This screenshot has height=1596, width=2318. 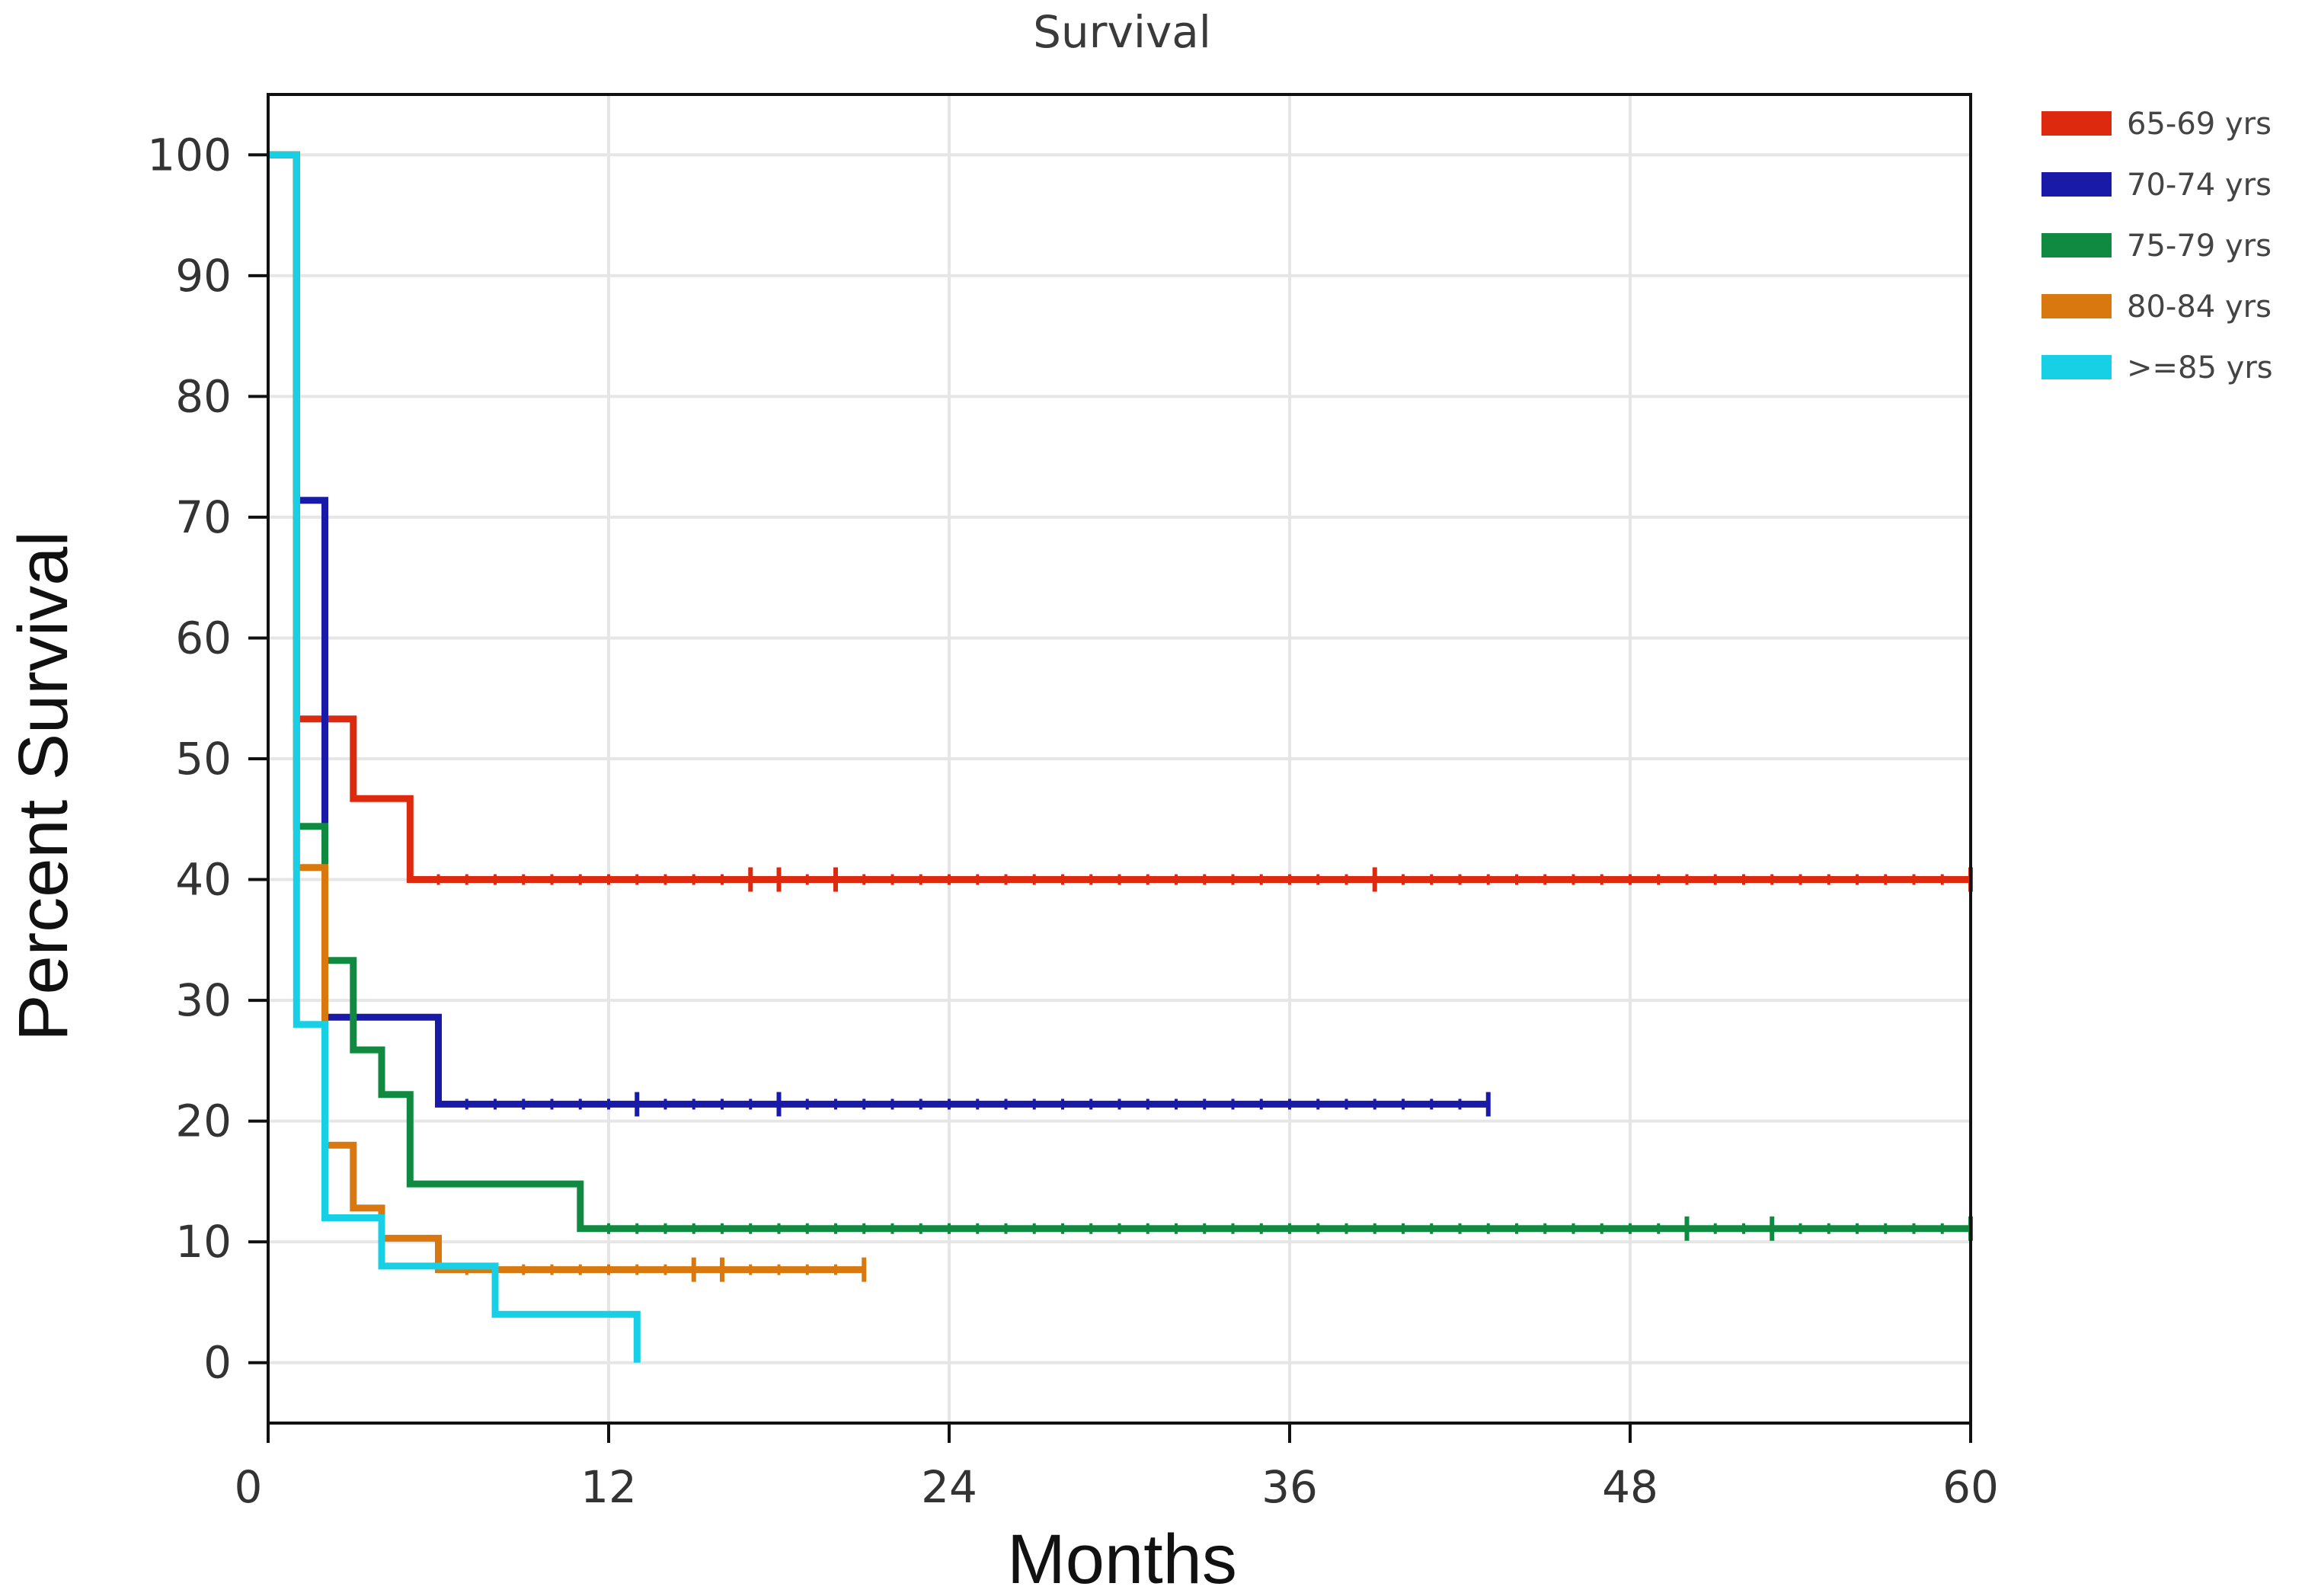 I want to click on legend-item: 65-69 yrs, so click(x=2156, y=124).